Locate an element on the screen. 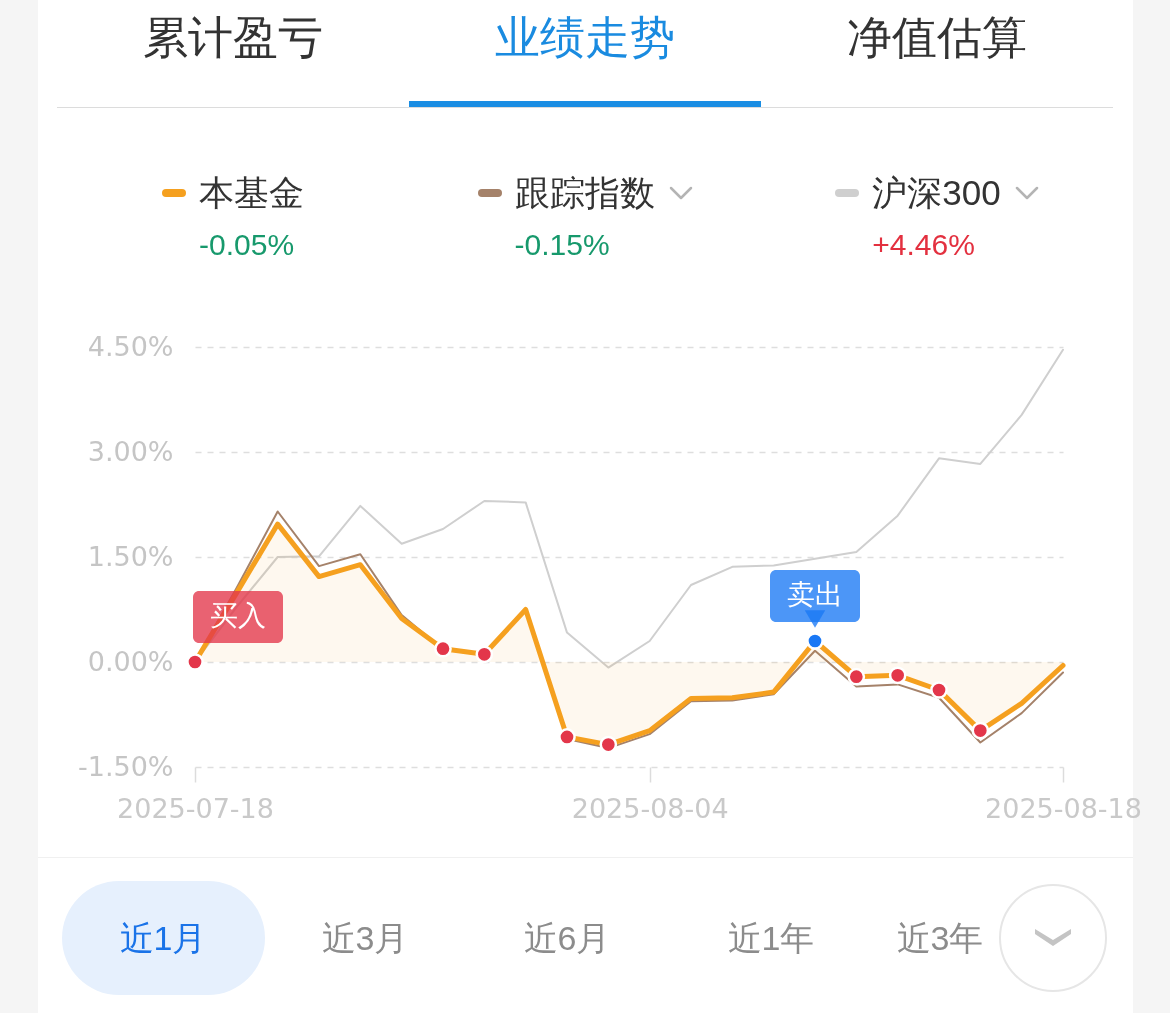 Image resolution: width=1170 pixels, height=1013 pixels. y-tick-label: -1.50% is located at coordinates (125, 766).